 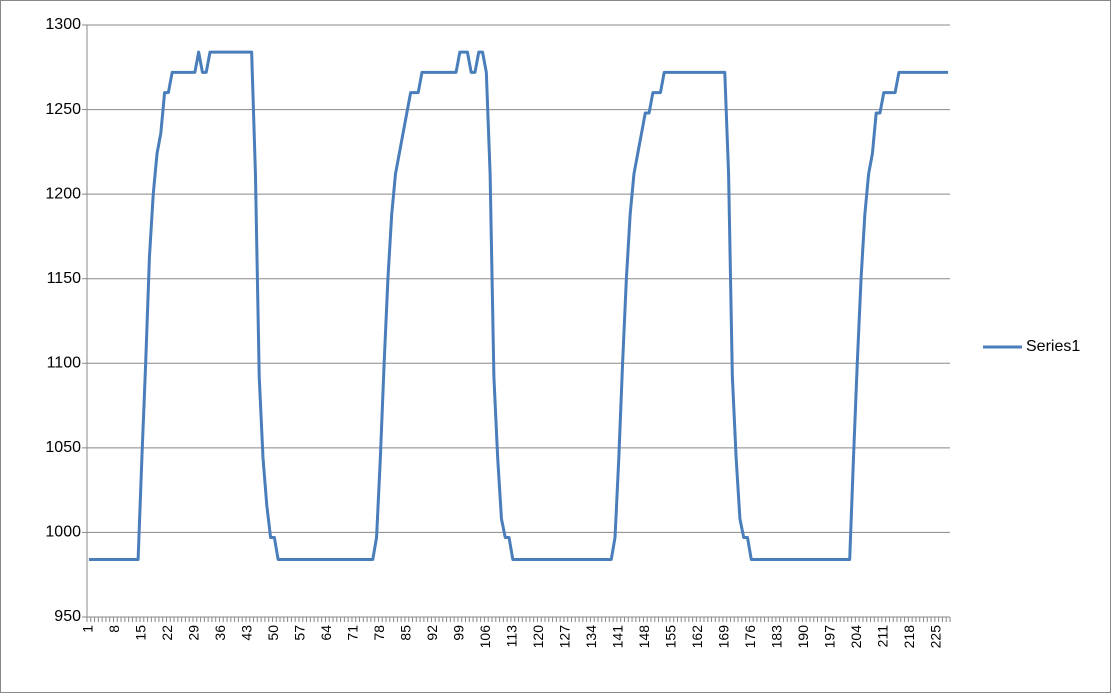 What do you see at coordinates (432, 633) in the screenshot?
I see `x-tick-label: 92` at bounding box center [432, 633].